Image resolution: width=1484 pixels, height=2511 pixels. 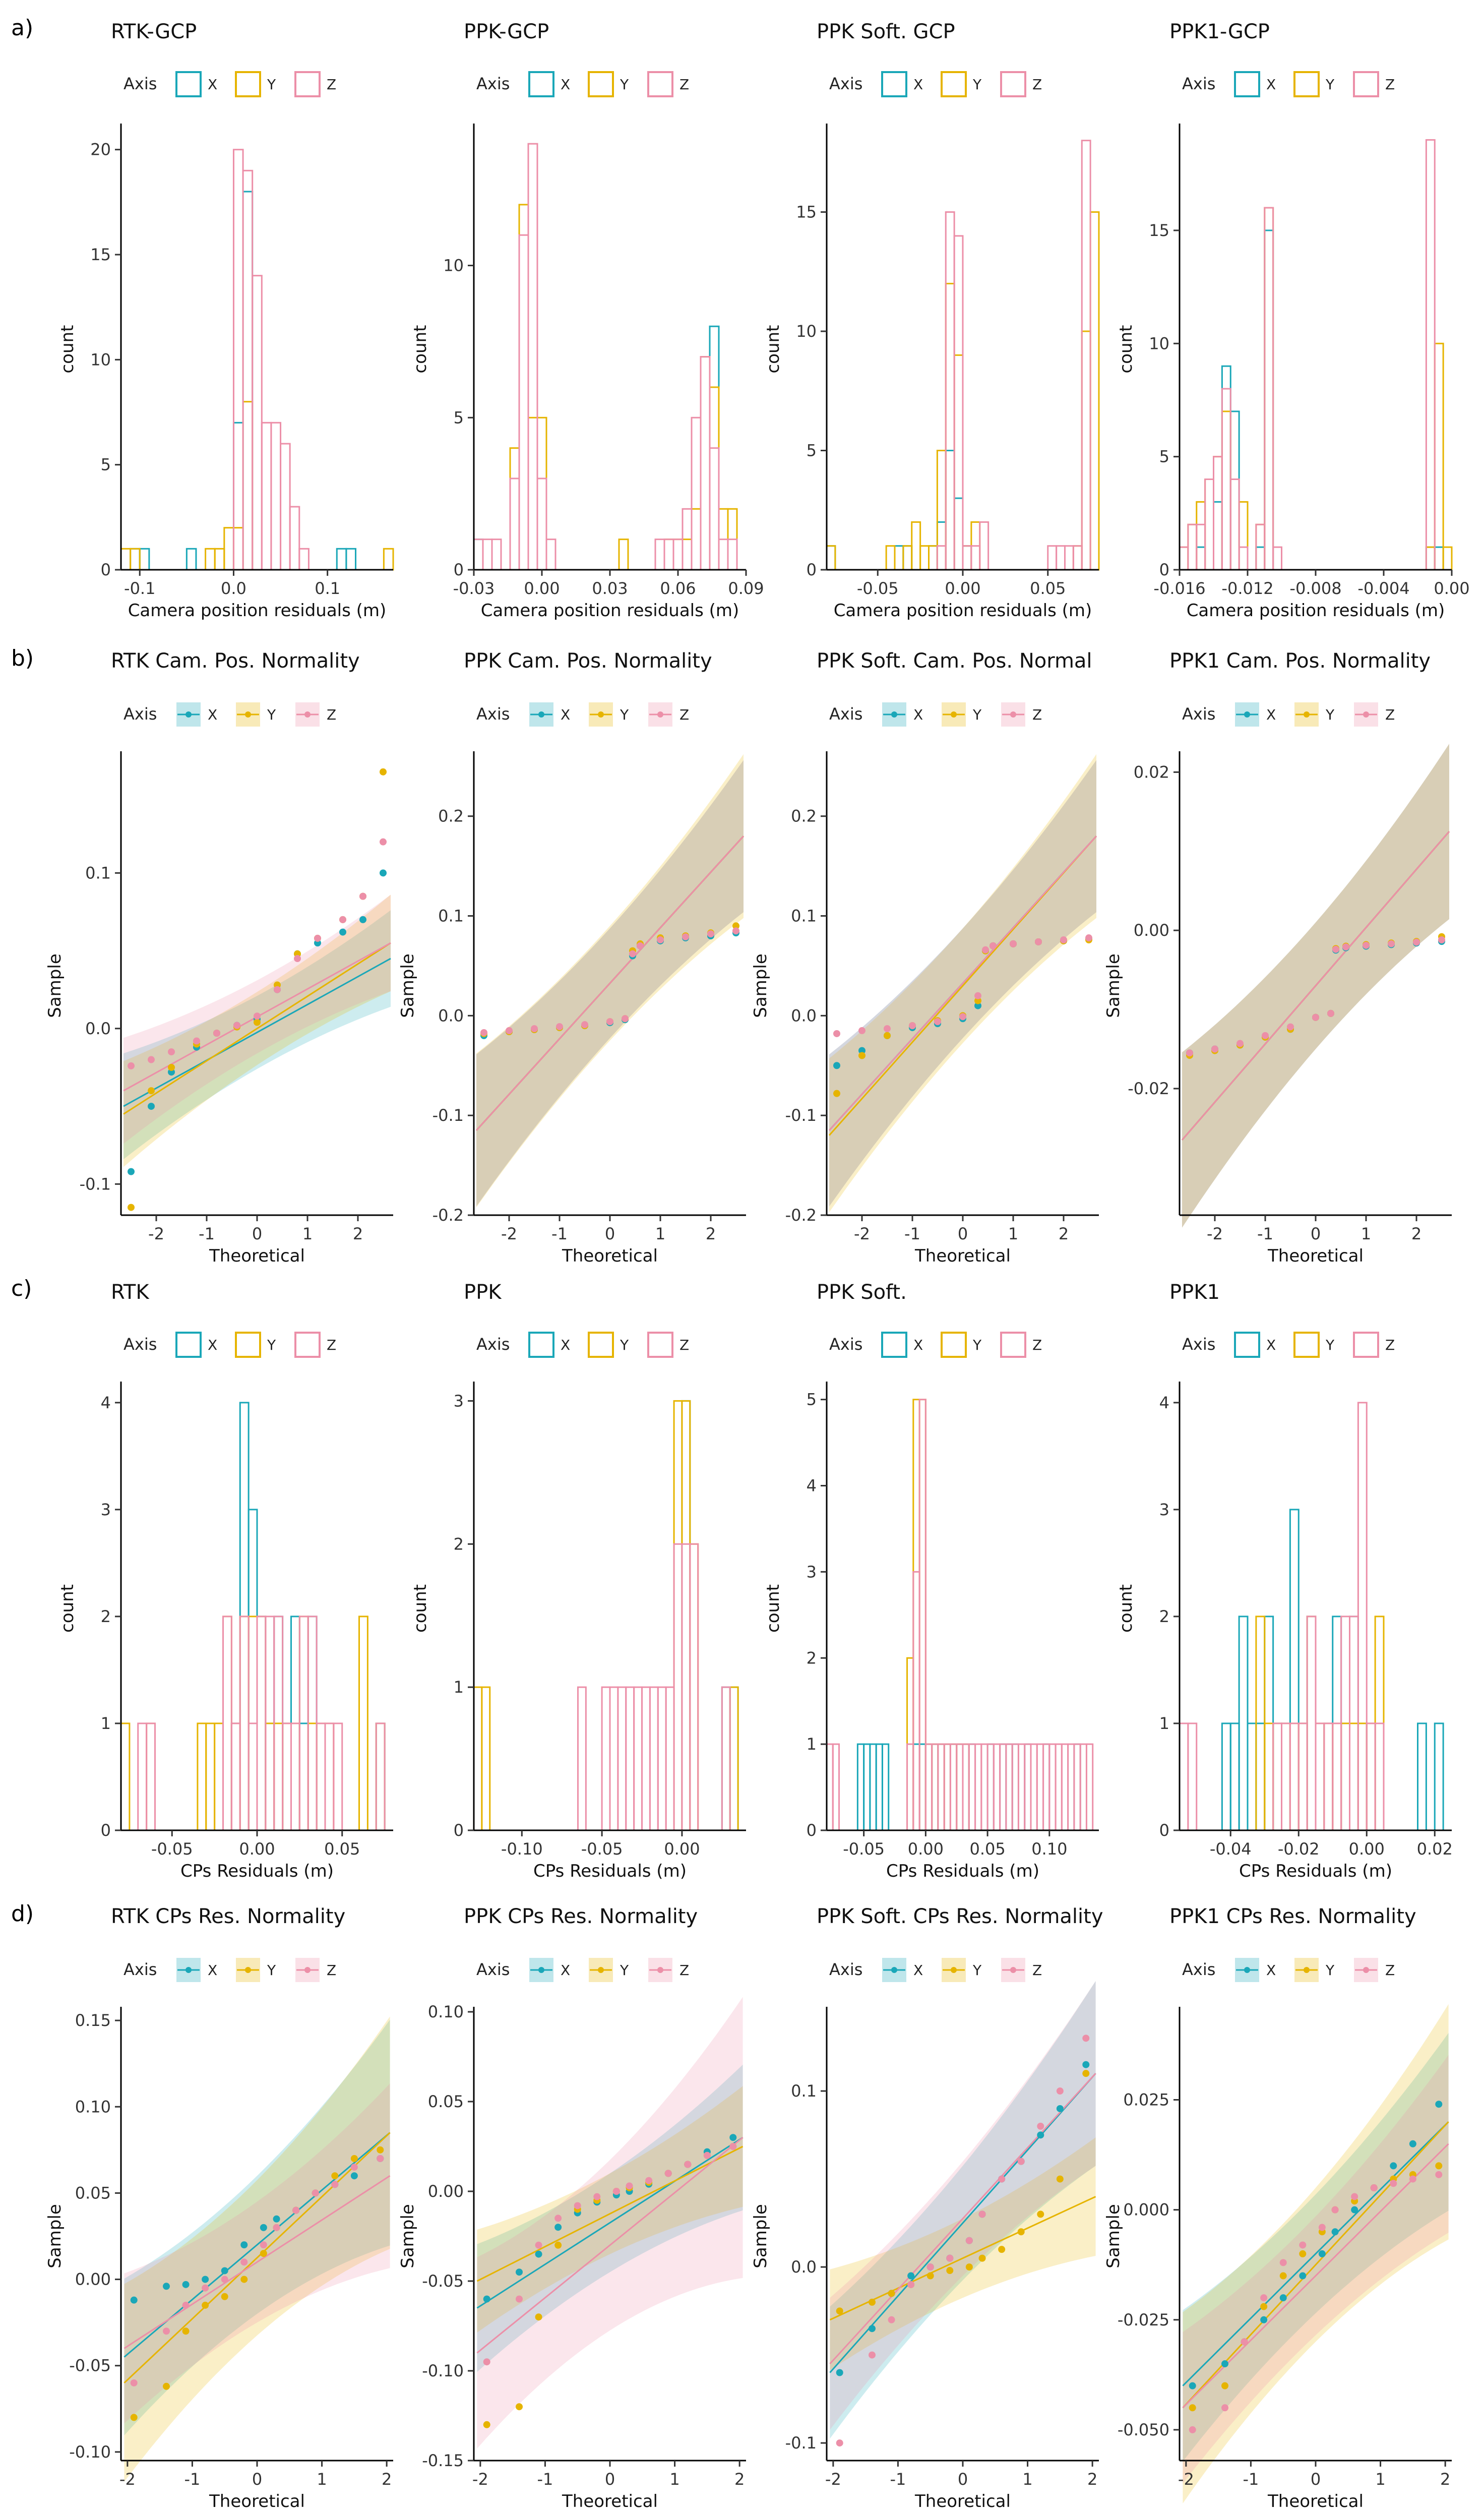 I want to click on legend: Axis X Y Z, so click(x=582, y=1970).